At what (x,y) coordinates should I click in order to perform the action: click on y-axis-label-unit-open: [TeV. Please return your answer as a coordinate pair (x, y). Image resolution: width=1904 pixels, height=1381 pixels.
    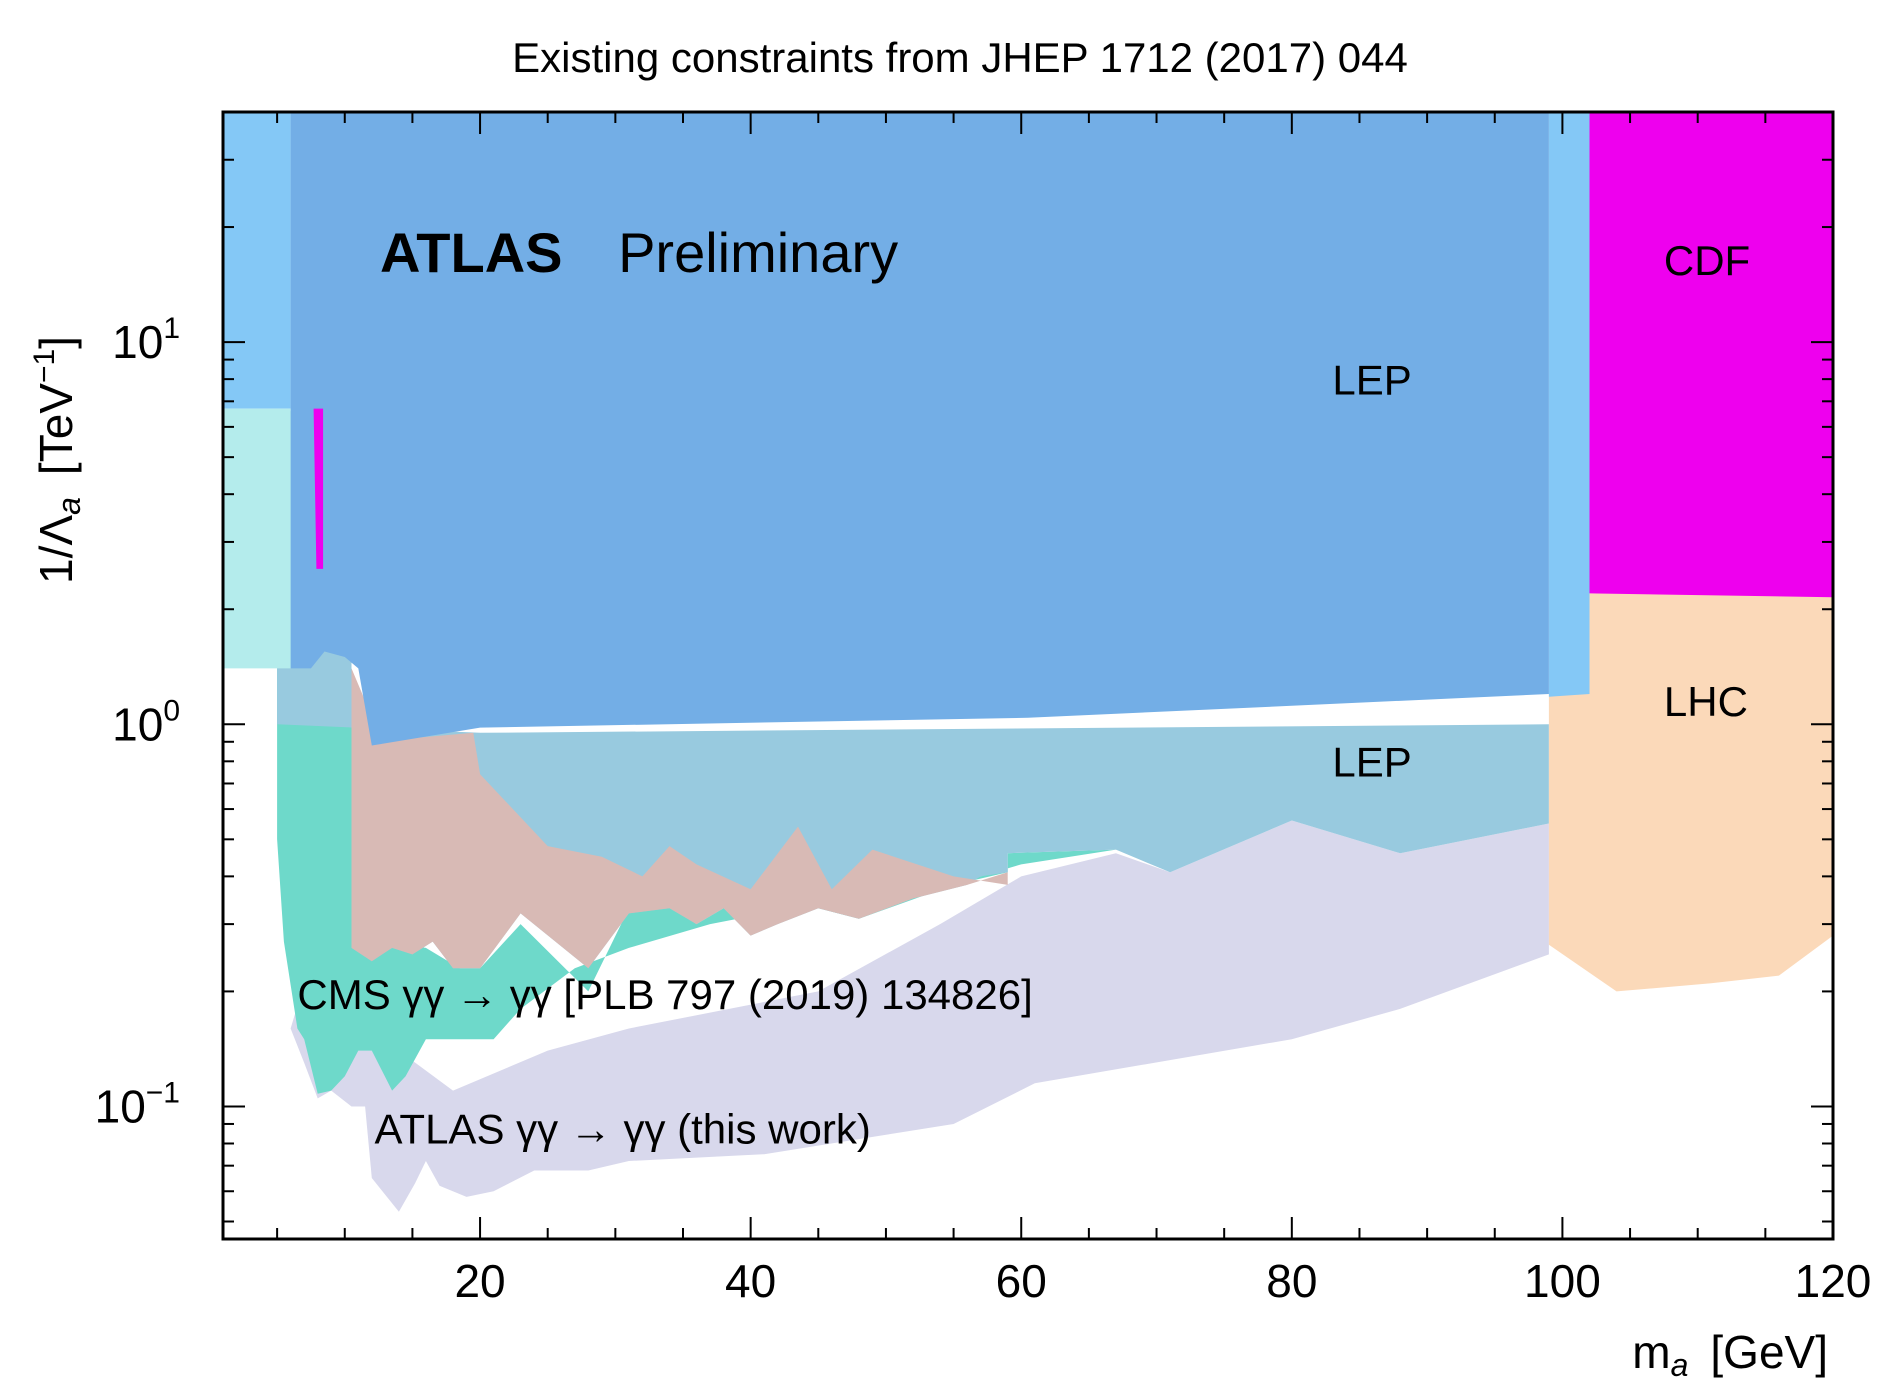
    Looking at the image, I should click on (56, 429).